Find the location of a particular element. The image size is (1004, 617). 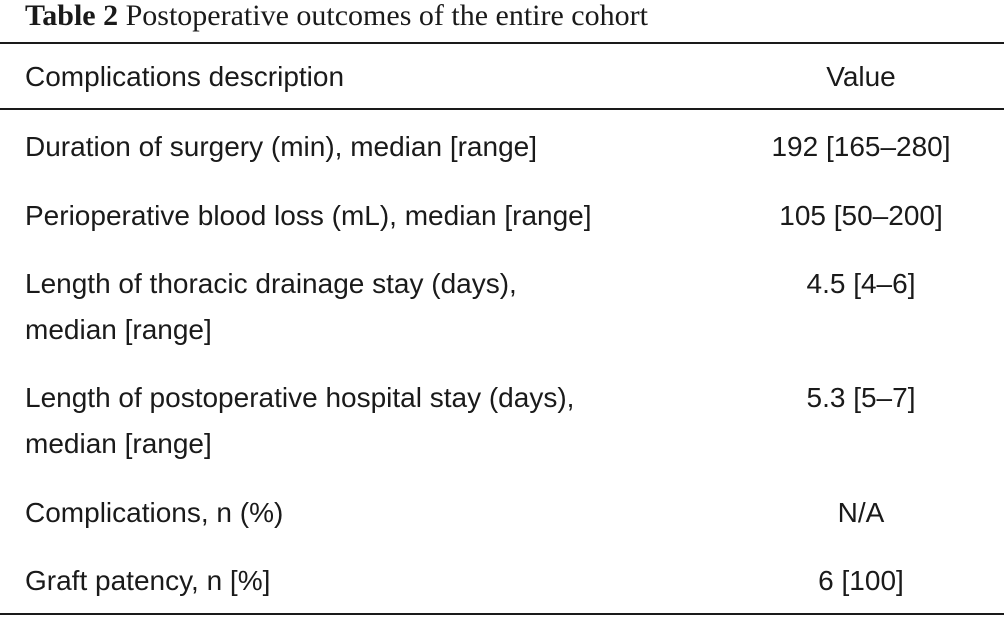

row-value: N/A is located at coordinates (861, 512).